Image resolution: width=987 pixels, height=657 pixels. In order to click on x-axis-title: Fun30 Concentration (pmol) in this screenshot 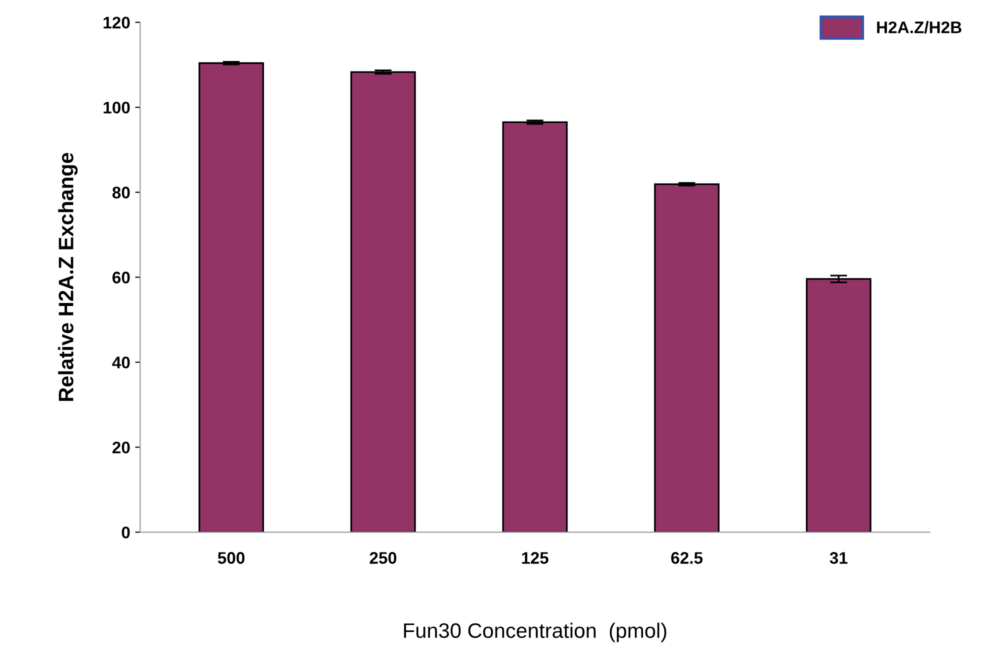, I will do `click(535, 632)`.